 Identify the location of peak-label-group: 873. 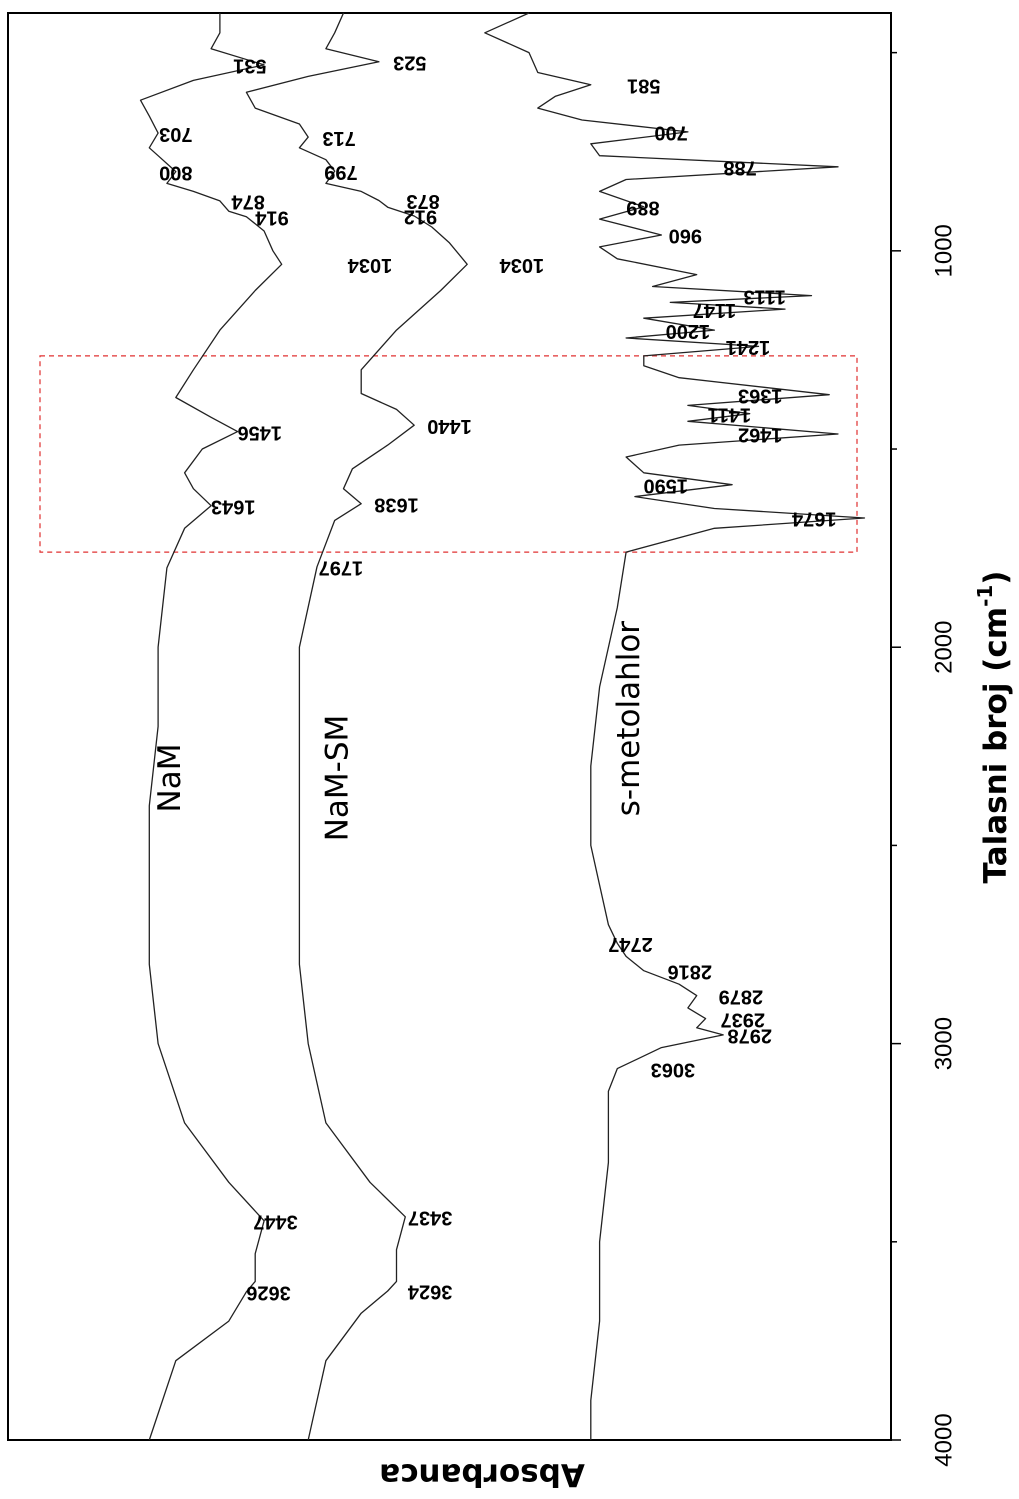
(422, 201).